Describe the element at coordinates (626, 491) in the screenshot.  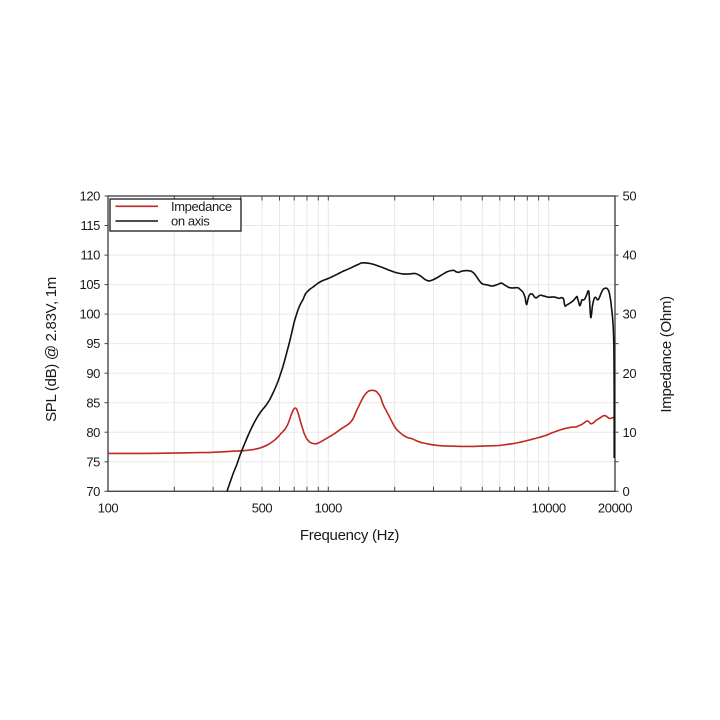
I see `svg-text: 0` at that location.